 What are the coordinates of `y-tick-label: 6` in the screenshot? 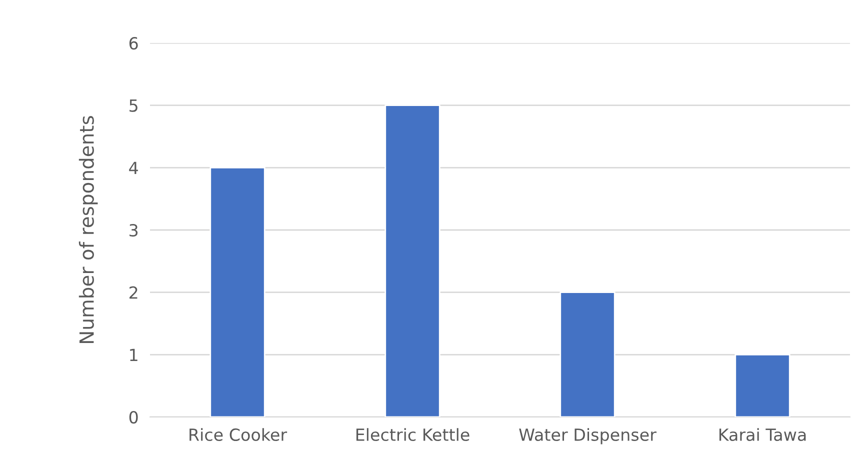 It's located at (133, 43).